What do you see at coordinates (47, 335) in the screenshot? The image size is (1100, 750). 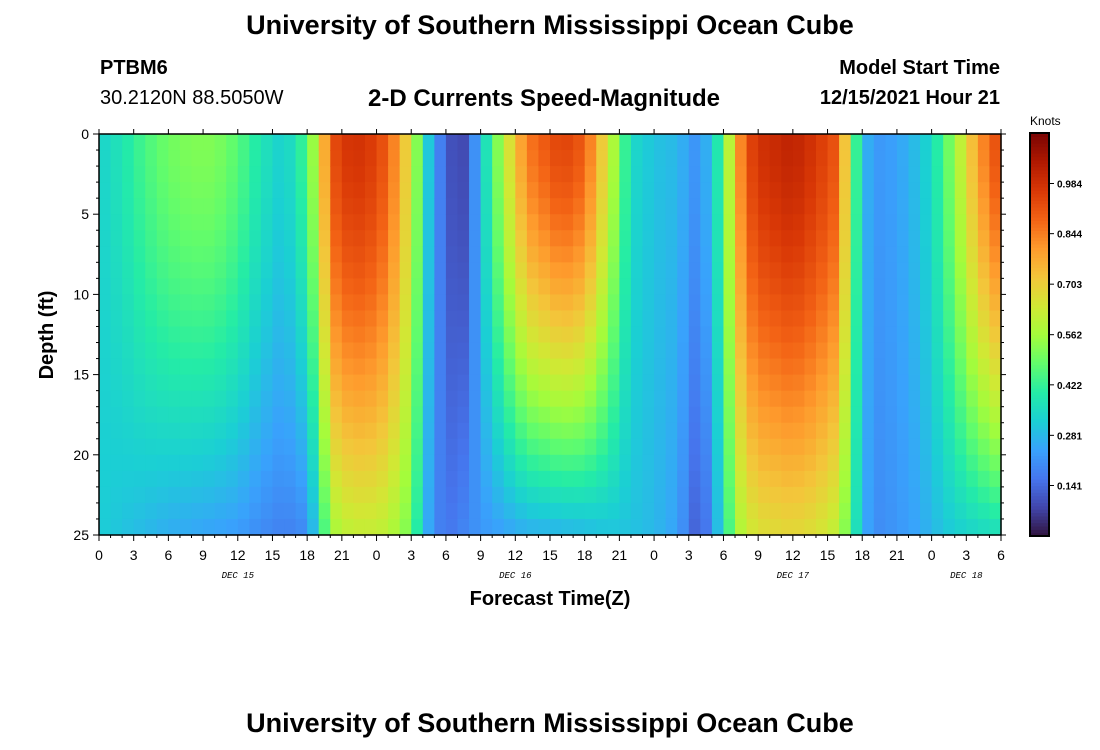 I see `y-axis-label: Depth (ft)` at bounding box center [47, 335].